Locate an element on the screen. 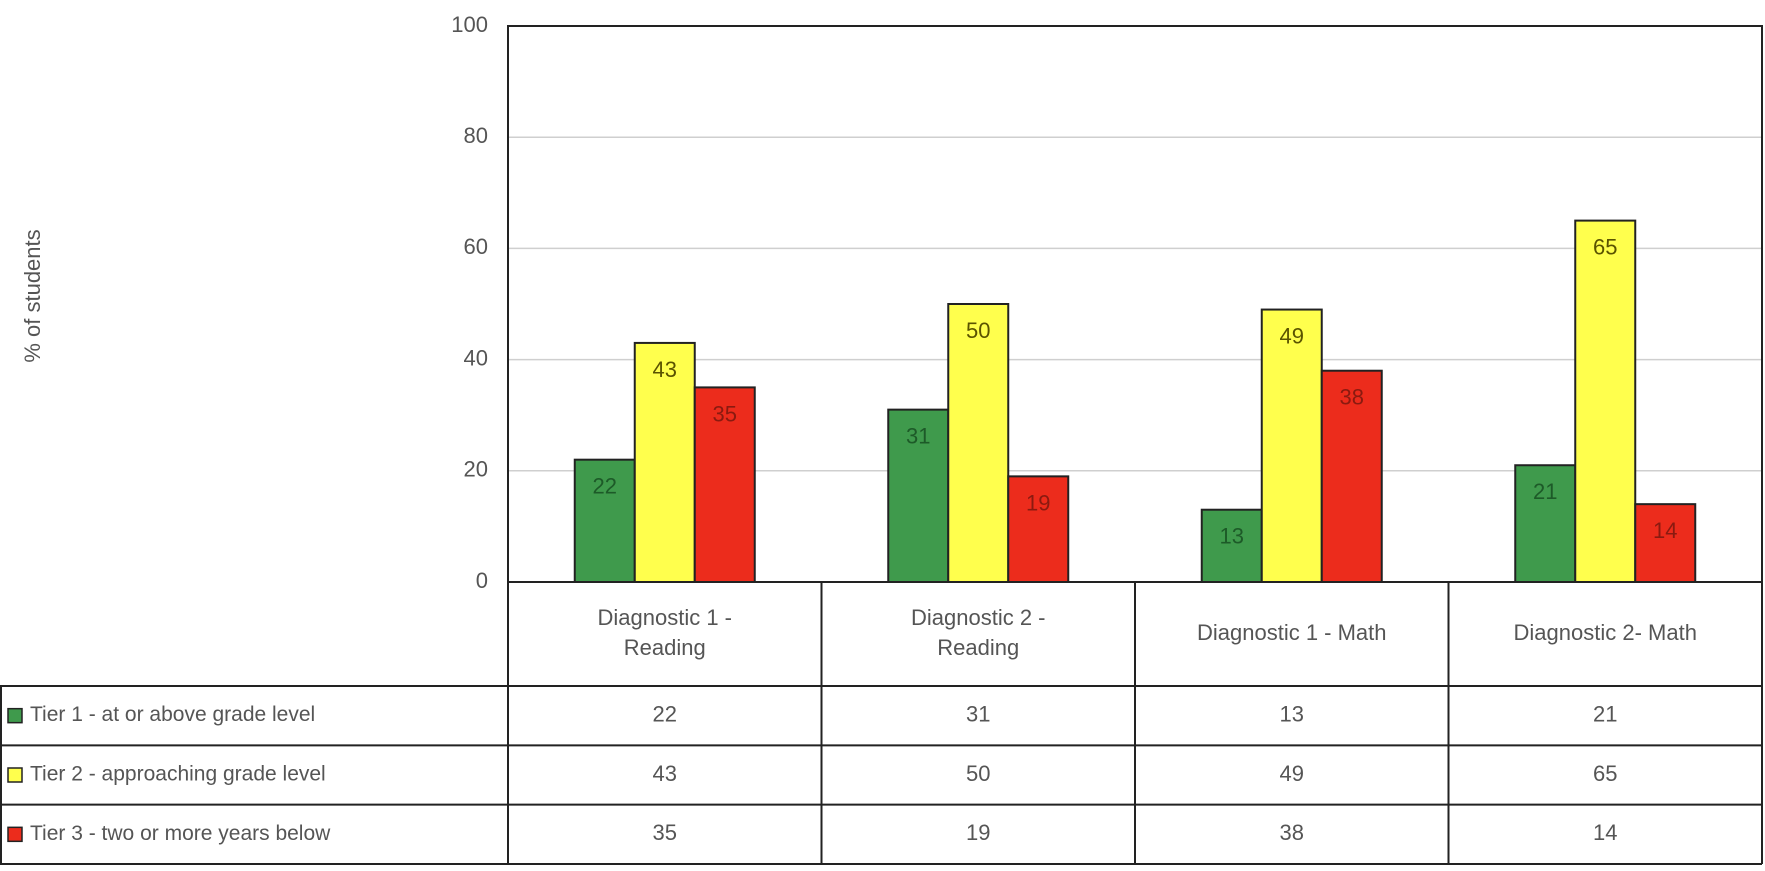  table-value: 31 is located at coordinates (978, 713).